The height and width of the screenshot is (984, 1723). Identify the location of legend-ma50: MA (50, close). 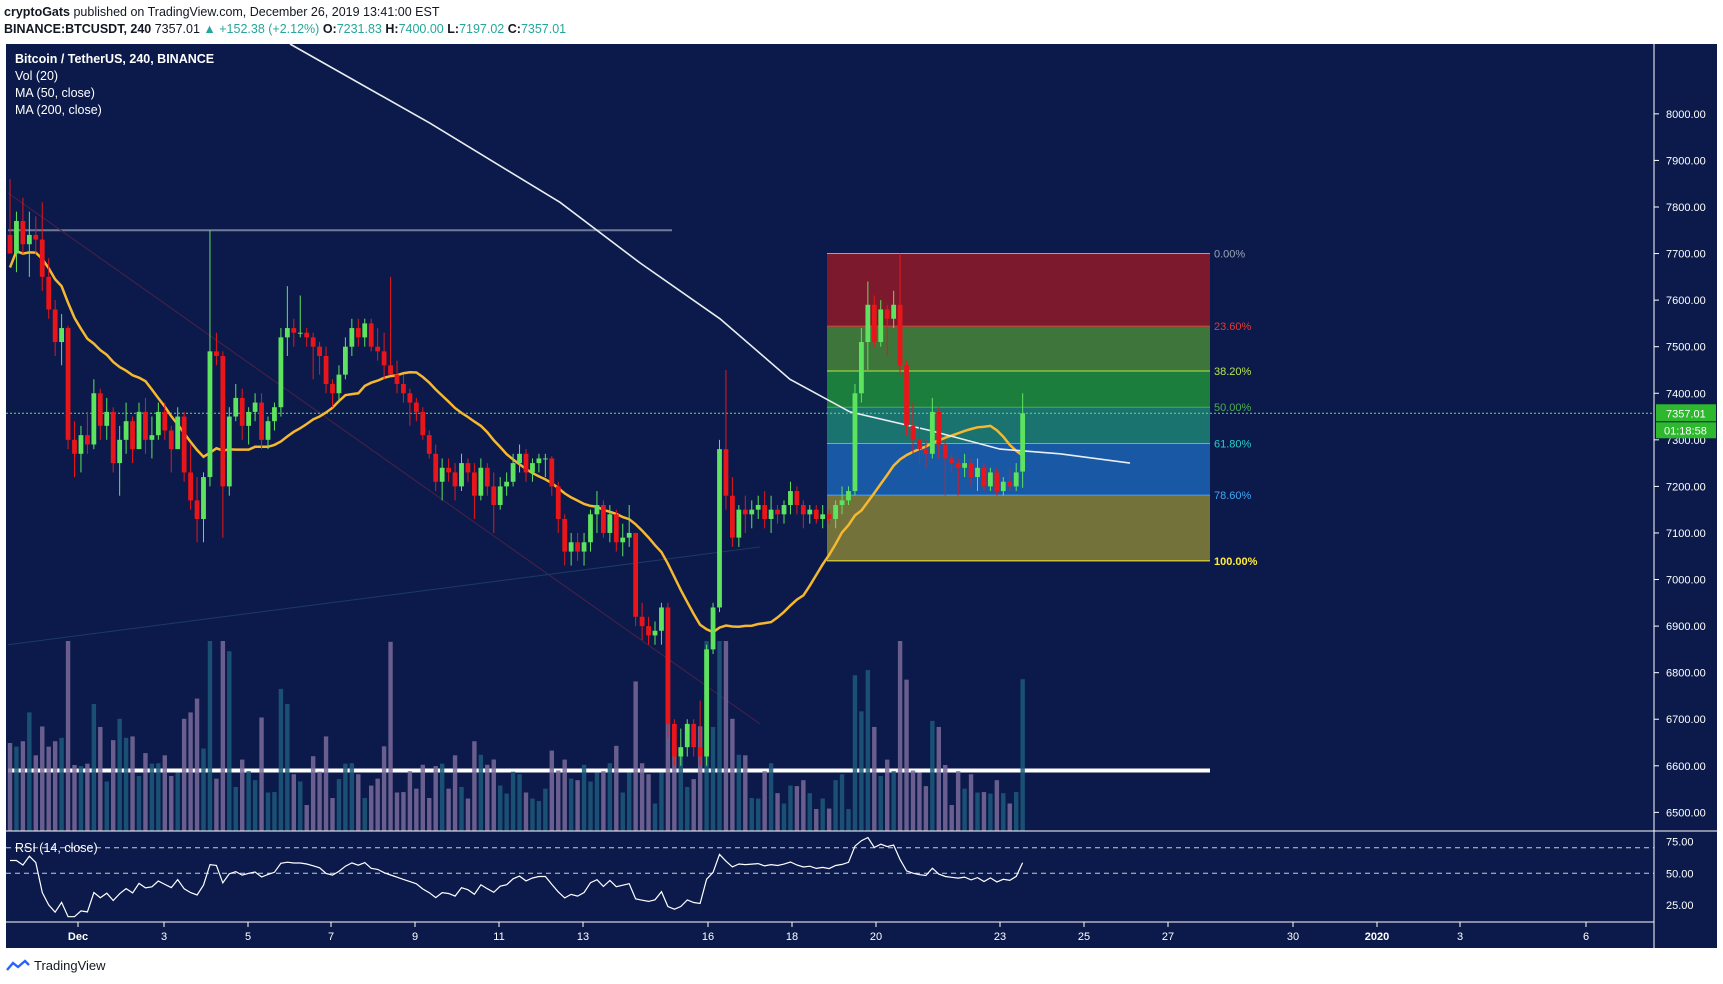
(55, 93).